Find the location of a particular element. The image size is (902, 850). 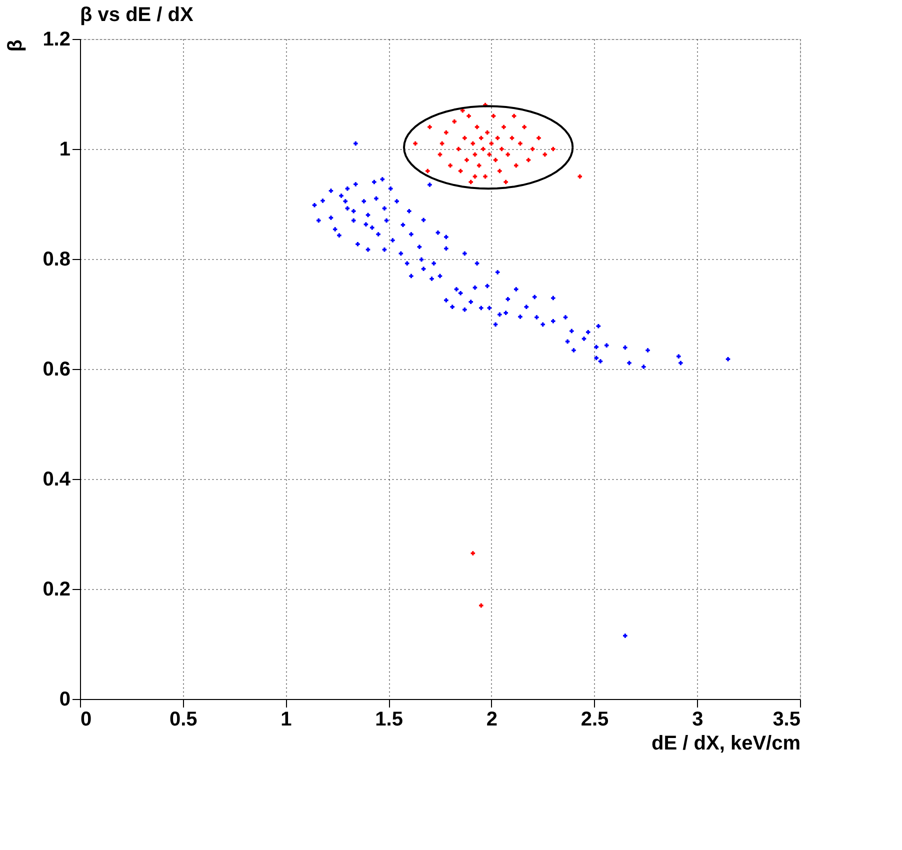

y-tick-label: 0.2 is located at coordinates (56, 589).